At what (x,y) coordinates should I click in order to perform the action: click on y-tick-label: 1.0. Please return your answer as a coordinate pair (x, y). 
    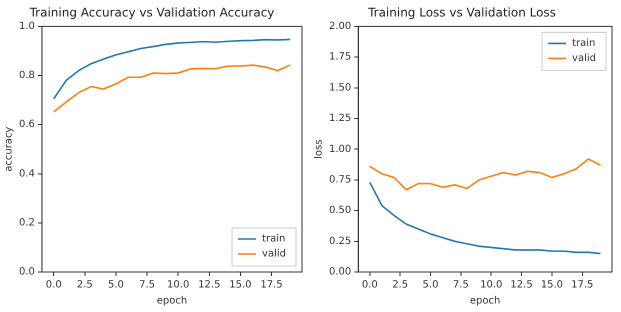
    Looking at the image, I should click on (26, 26).